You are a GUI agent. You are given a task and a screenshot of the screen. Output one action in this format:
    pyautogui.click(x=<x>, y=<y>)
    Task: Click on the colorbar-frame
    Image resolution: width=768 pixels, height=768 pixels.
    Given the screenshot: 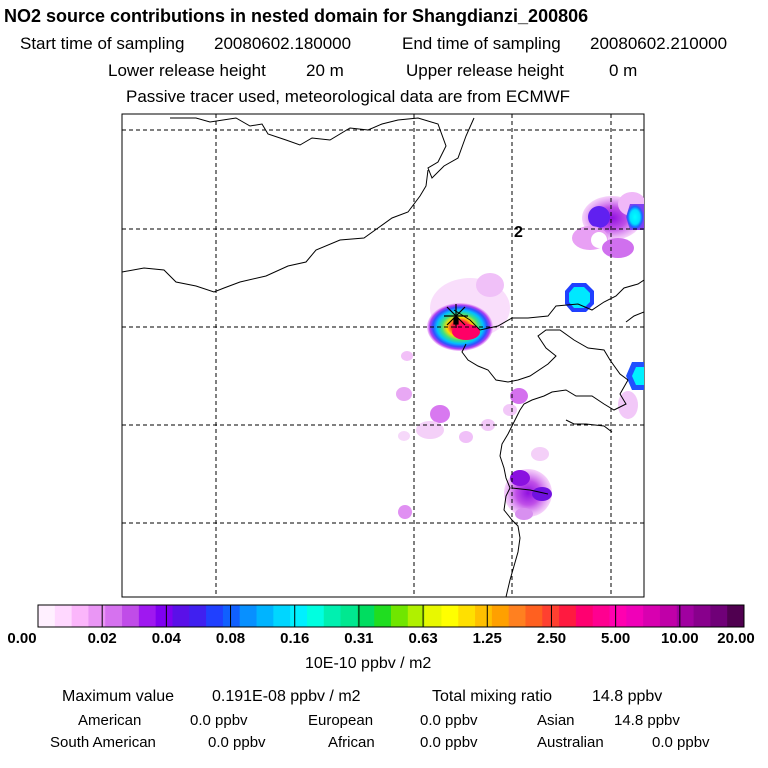 What is the action you would take?
    pyautogui.click(x=391, y=616)
    